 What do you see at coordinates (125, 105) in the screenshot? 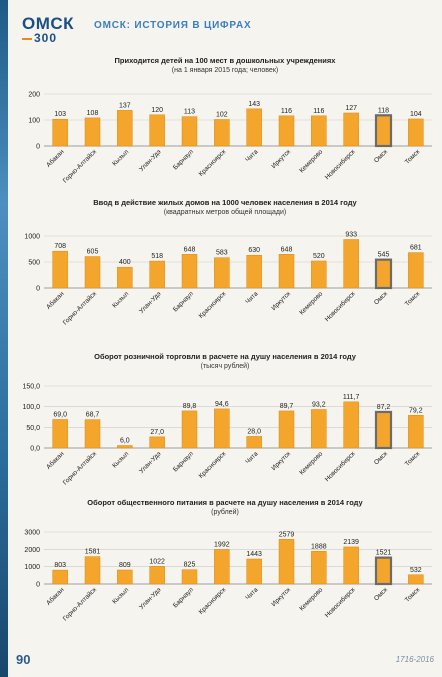
I see `data-label: 137` at bounding box center [125, 105].